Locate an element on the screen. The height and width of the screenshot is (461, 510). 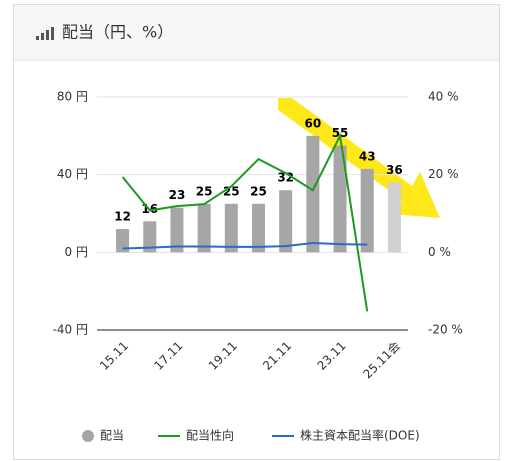
signal-icon is located at coordinates (45, 33).